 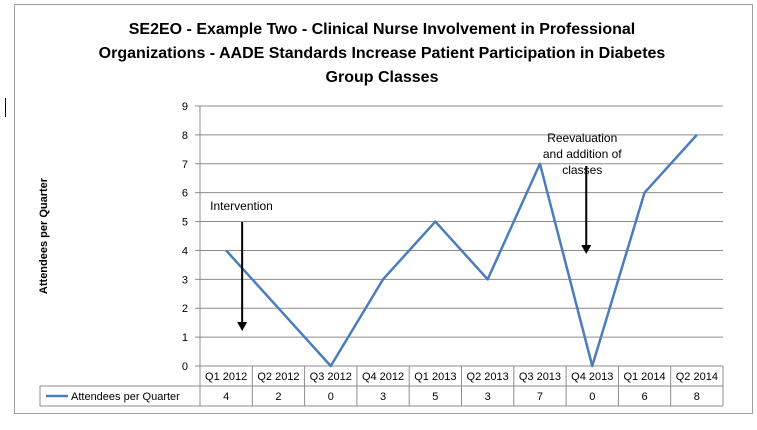 I want to click on y-tick-label: 8, so click(x=185, y=136).